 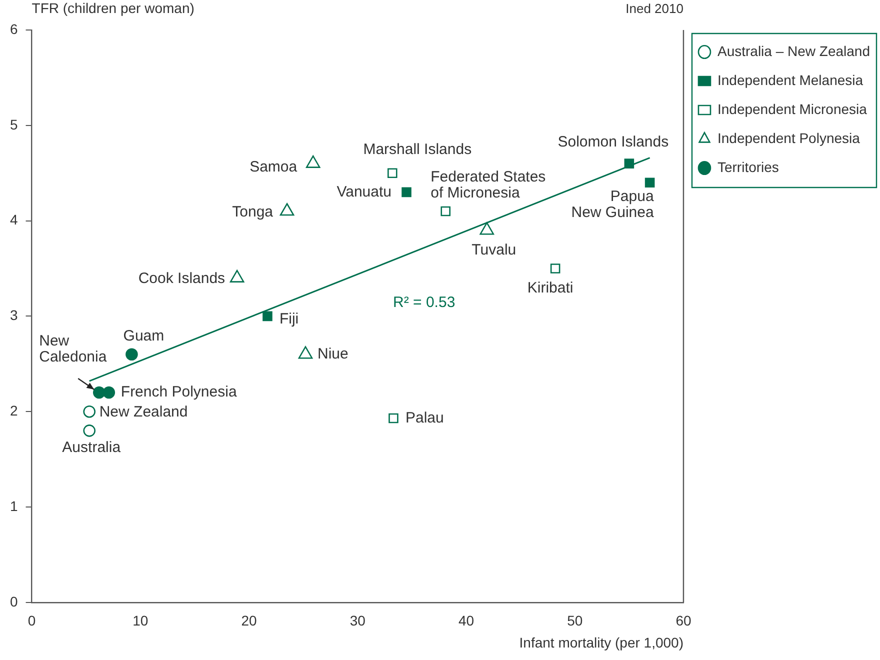 I want to click on annotation: Fiji, so click(x=289, y=319).